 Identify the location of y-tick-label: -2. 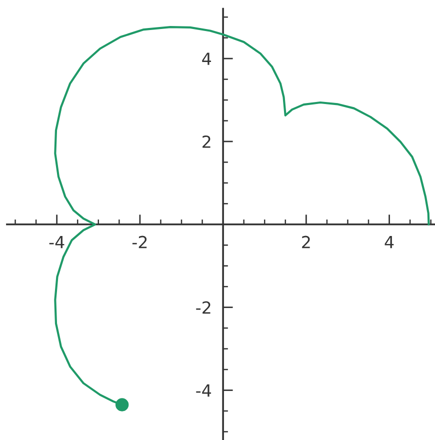
(203, 307).